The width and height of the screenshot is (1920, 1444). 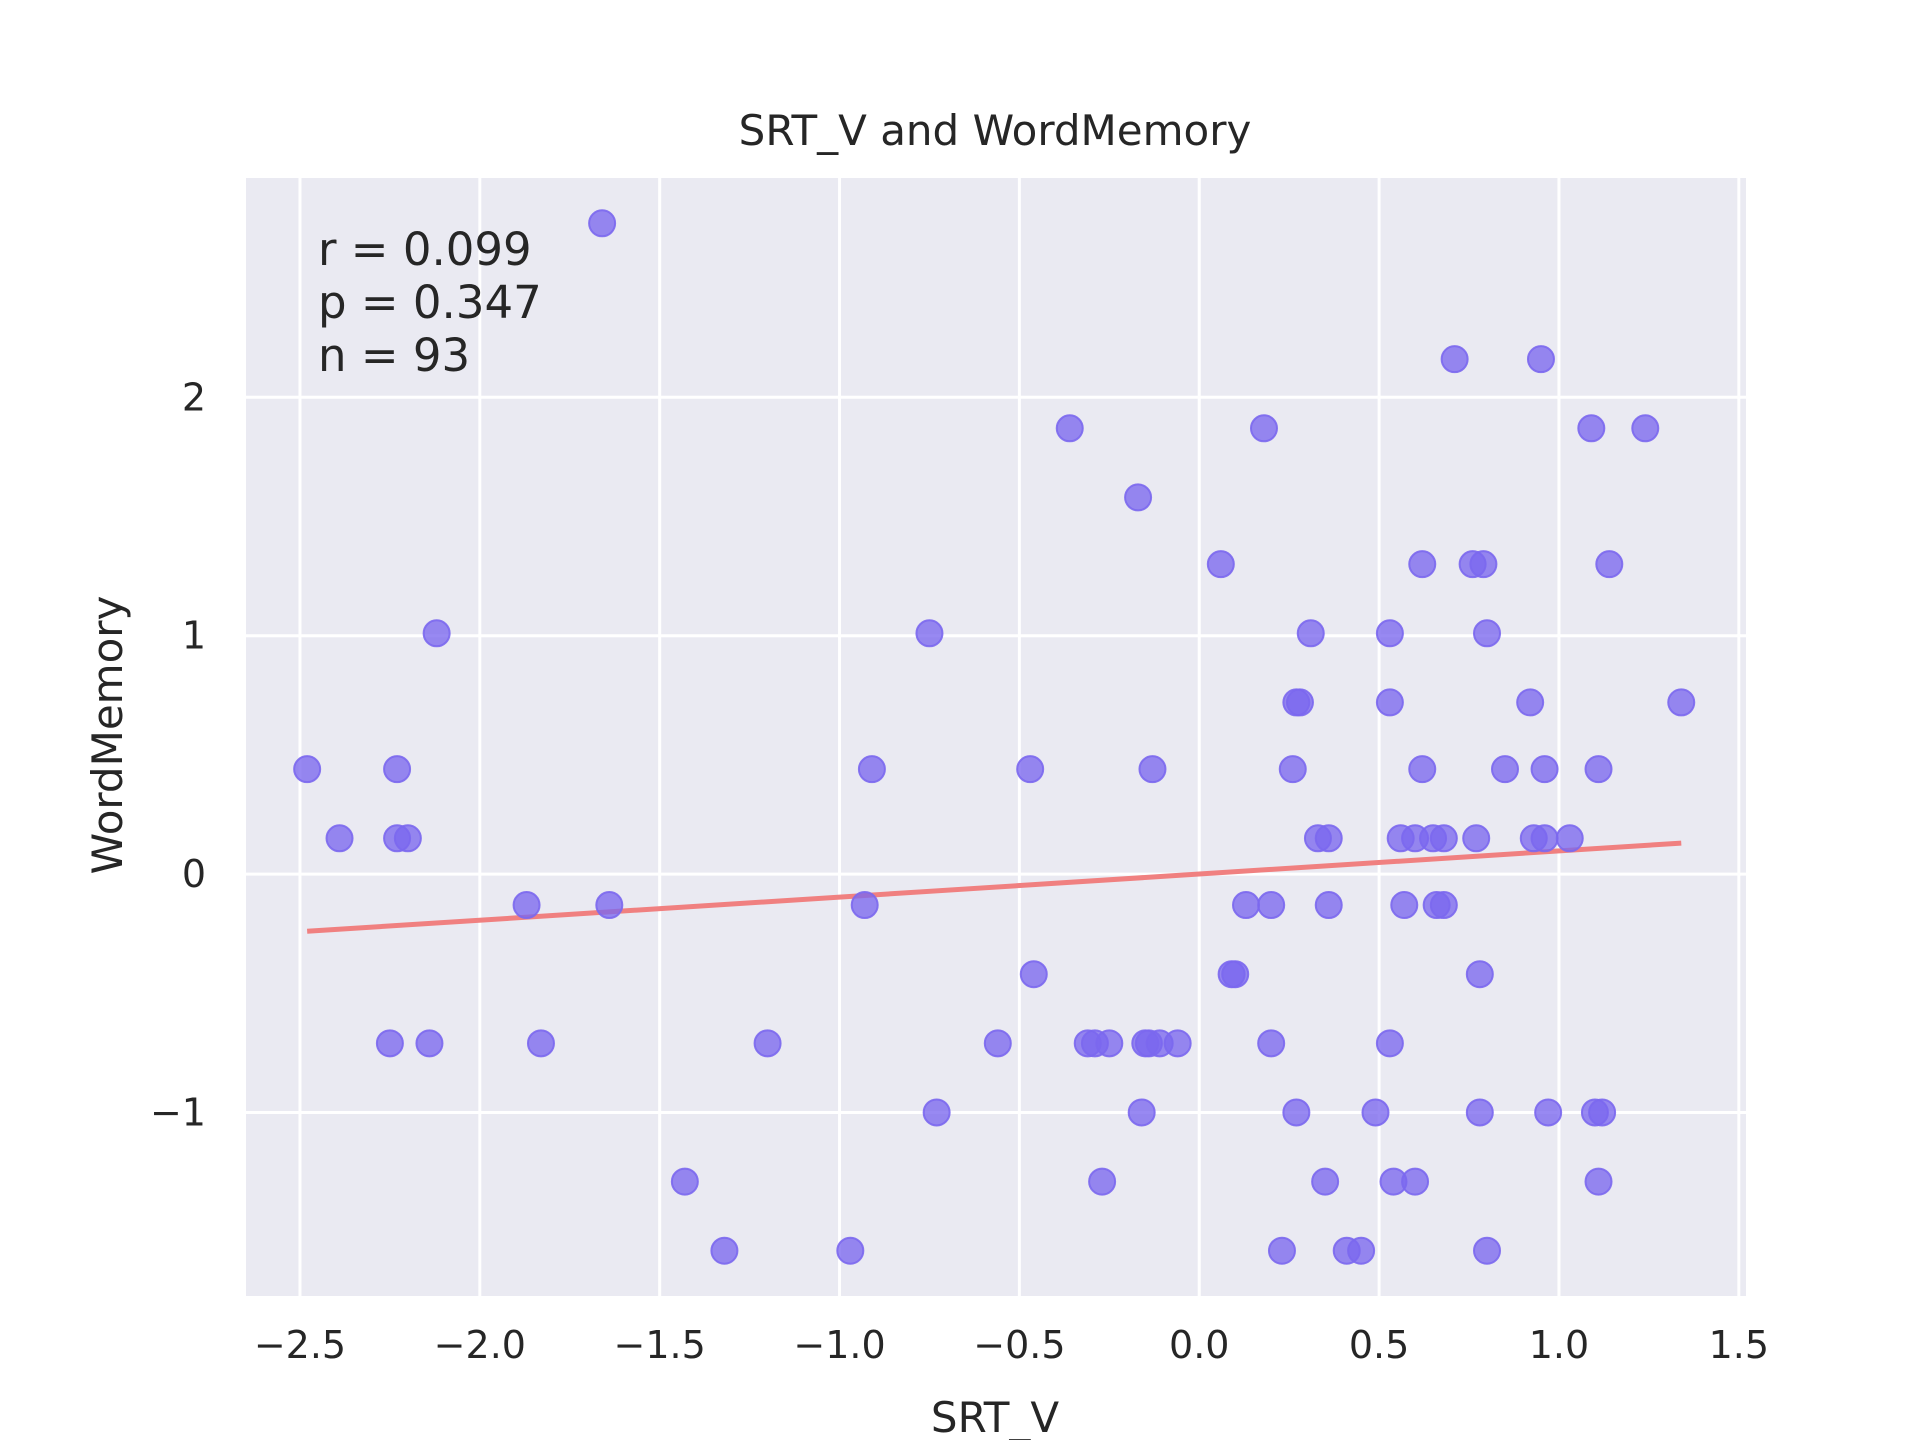 What do you see at coordinates (1019, 1345) in the screenshot?
I see `x-tick-label: −0.5` at bounding box center [1019, 1345].